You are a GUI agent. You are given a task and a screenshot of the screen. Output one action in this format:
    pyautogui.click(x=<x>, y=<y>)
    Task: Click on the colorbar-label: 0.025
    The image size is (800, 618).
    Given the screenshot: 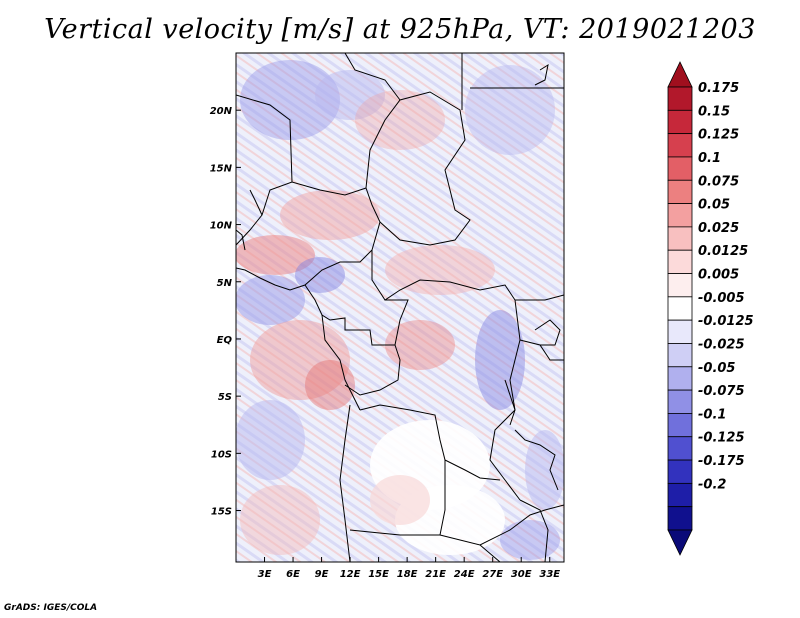 What is the action you would take?
    pyautogui.click(x=718, y=228)
    